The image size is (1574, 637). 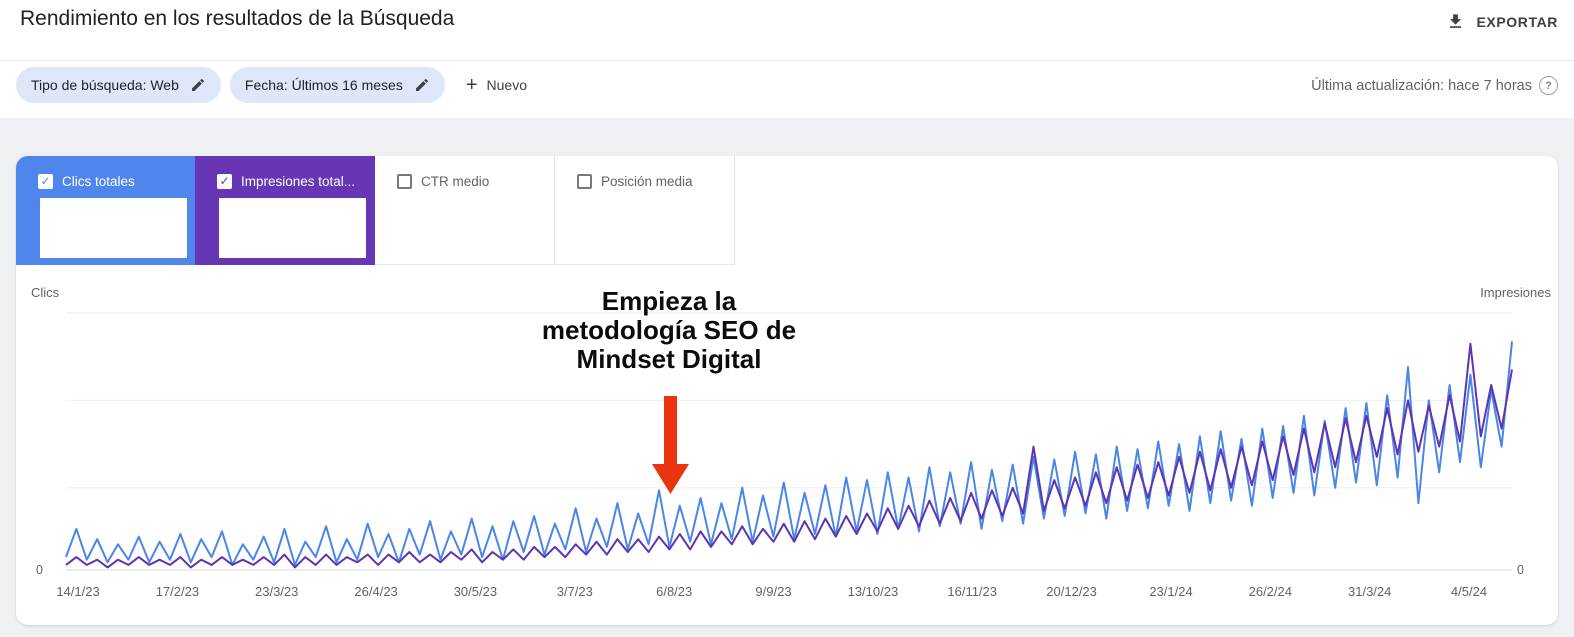 What do you see at coordinates (1515, 292) in the screenshot?
I see `right-axis-label: Impresiones` at bounding box center [1515, 292].